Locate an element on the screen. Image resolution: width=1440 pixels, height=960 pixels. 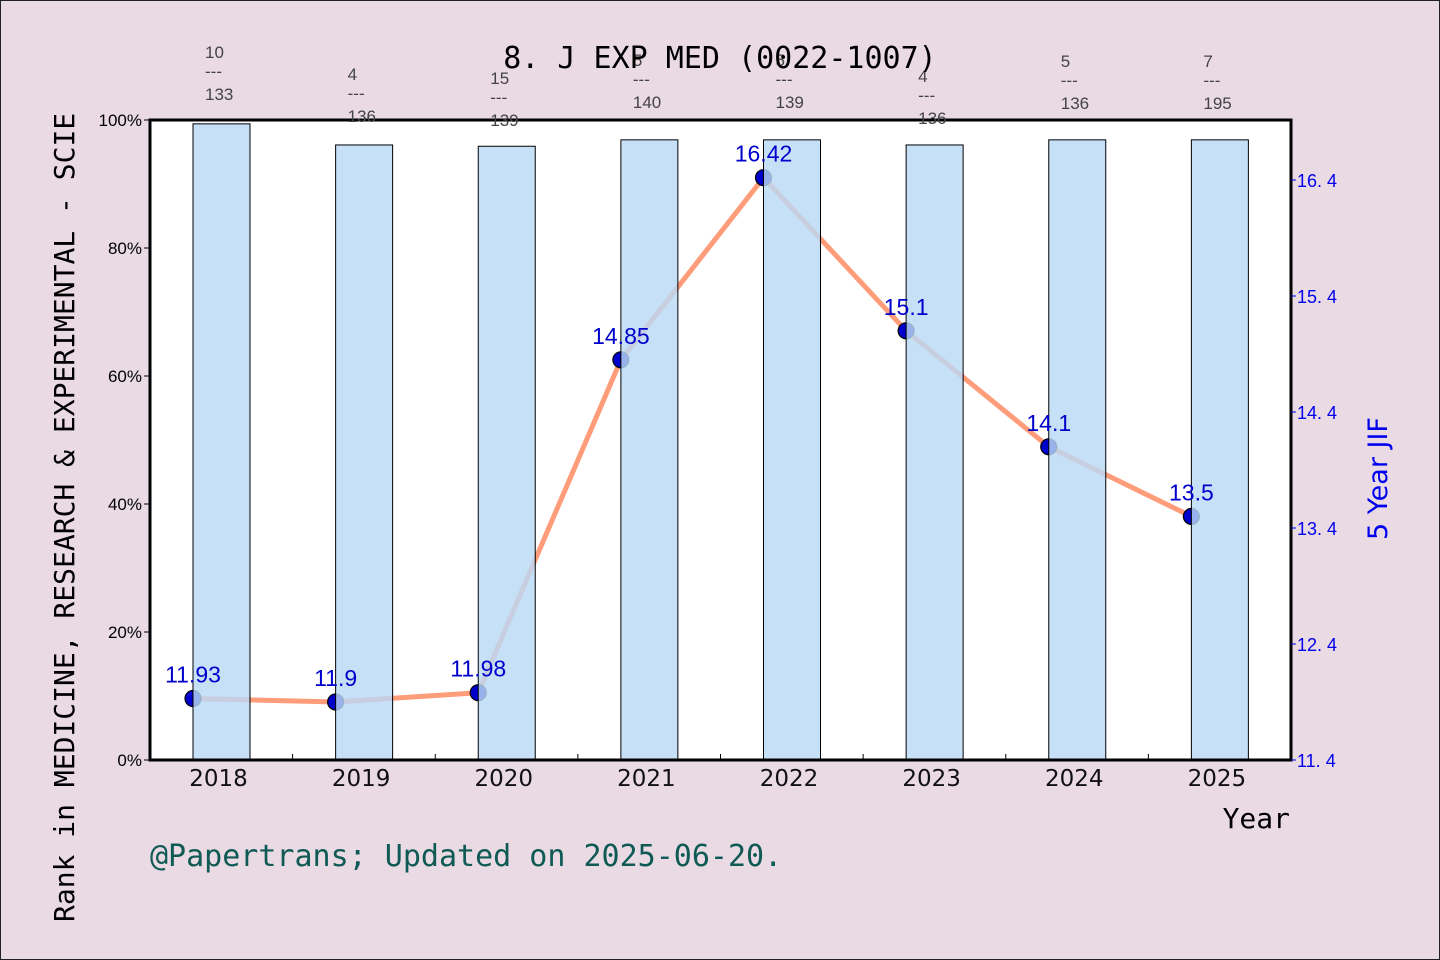
jif-value-label: 11.93 is located at coordinates (193, 675).